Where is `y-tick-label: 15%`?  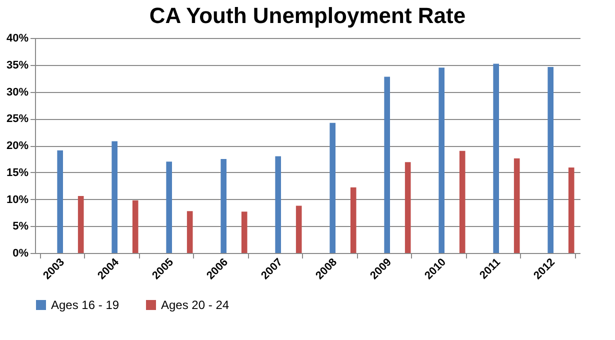 y-tick-label: 15% is located at coordinates (17, 172).